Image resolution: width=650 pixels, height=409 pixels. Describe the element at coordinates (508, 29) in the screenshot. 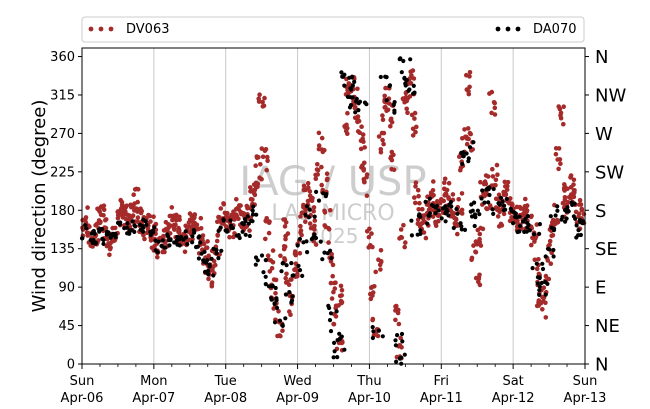

I see `legend-marker-da070` at that location.